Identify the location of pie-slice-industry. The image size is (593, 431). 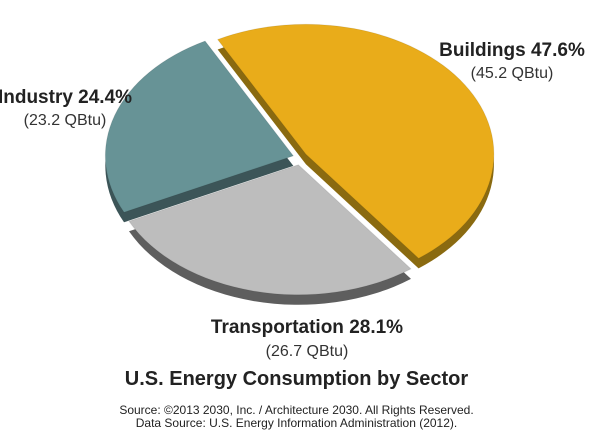
(199, 126).